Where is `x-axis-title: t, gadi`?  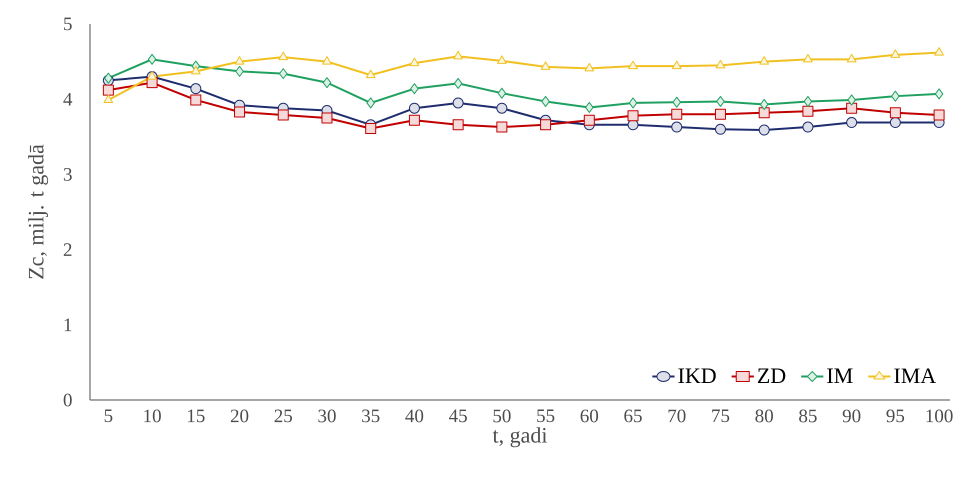
x-axis-title: t, gadi is located at coordinates (520, 437).